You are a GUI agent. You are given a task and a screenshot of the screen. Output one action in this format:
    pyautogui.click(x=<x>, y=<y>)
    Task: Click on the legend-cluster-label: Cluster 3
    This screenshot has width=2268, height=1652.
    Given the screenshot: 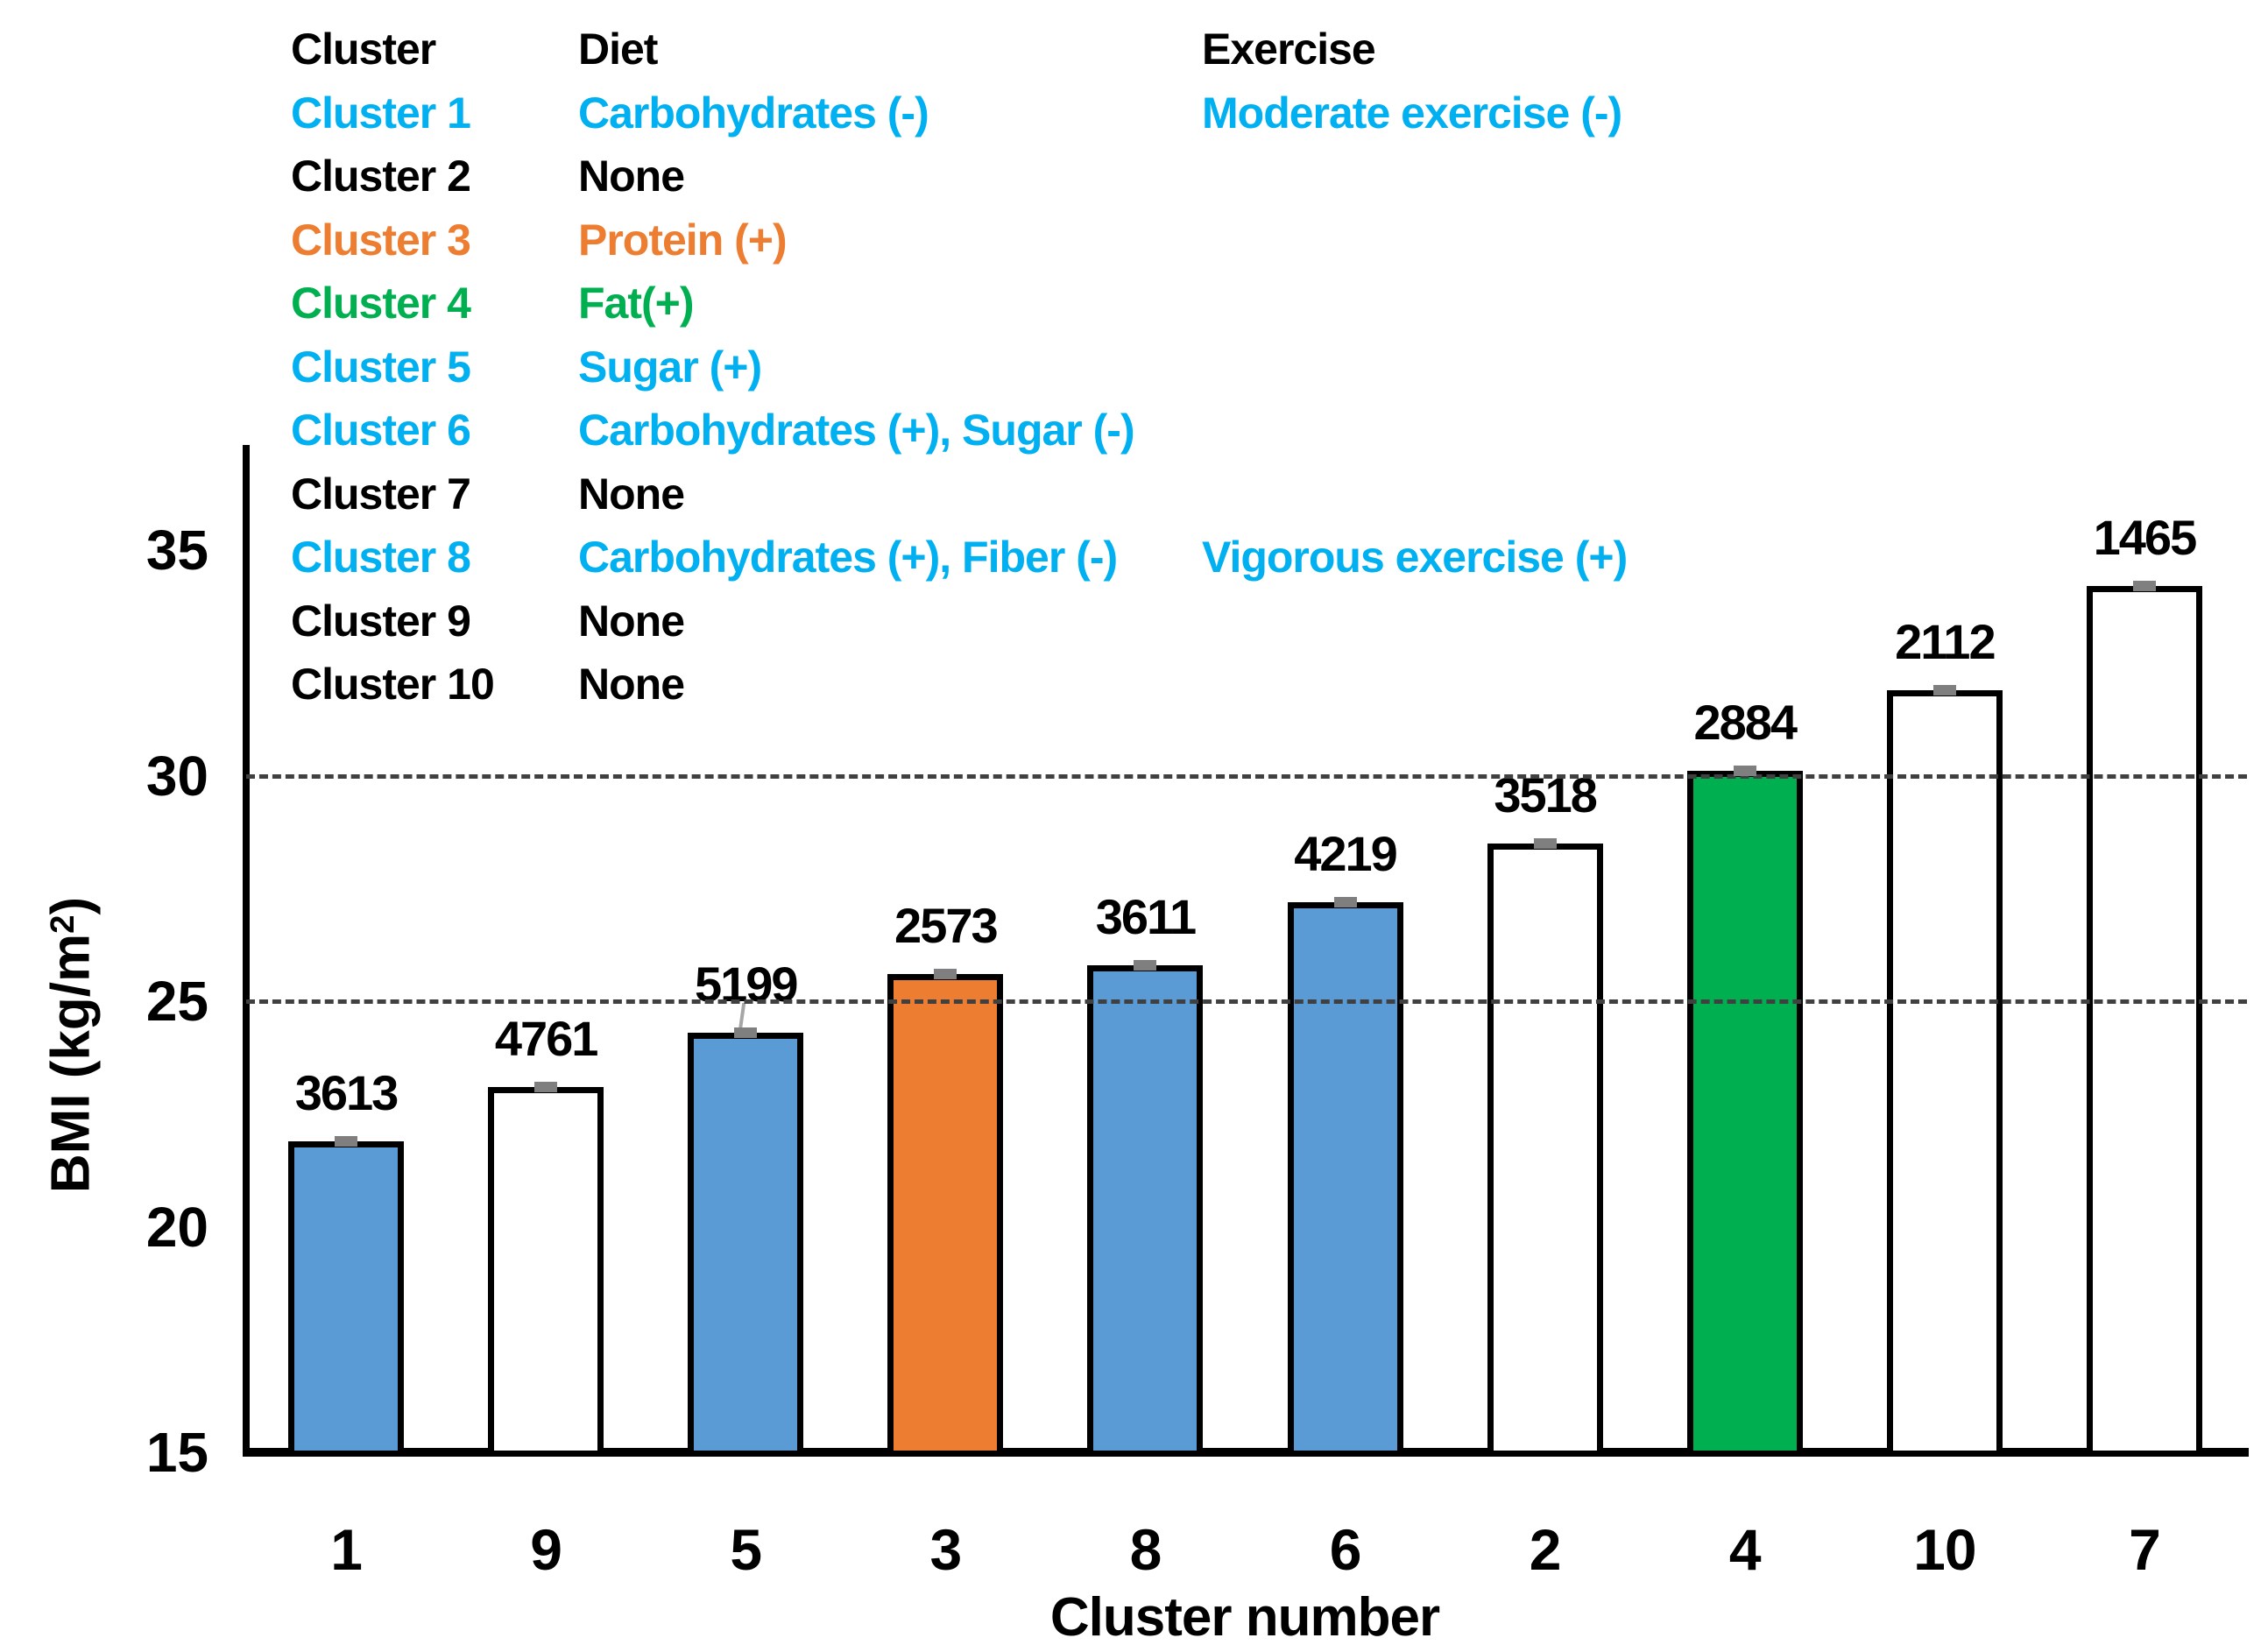 What is the action you would take?
    pyautogui.click(x=381, y=240)
    